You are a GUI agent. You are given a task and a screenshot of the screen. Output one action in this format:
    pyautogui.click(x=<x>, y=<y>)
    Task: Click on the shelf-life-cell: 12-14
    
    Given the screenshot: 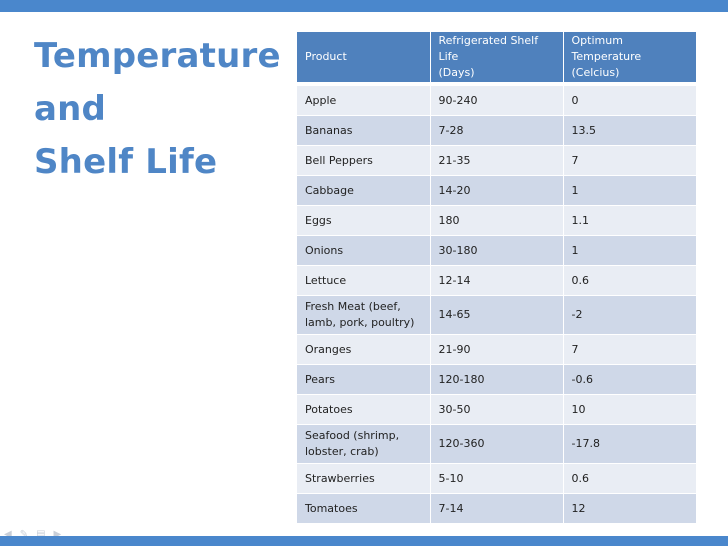 What is the action you would take?
    pyautogui.click(x=497, y=280)
    